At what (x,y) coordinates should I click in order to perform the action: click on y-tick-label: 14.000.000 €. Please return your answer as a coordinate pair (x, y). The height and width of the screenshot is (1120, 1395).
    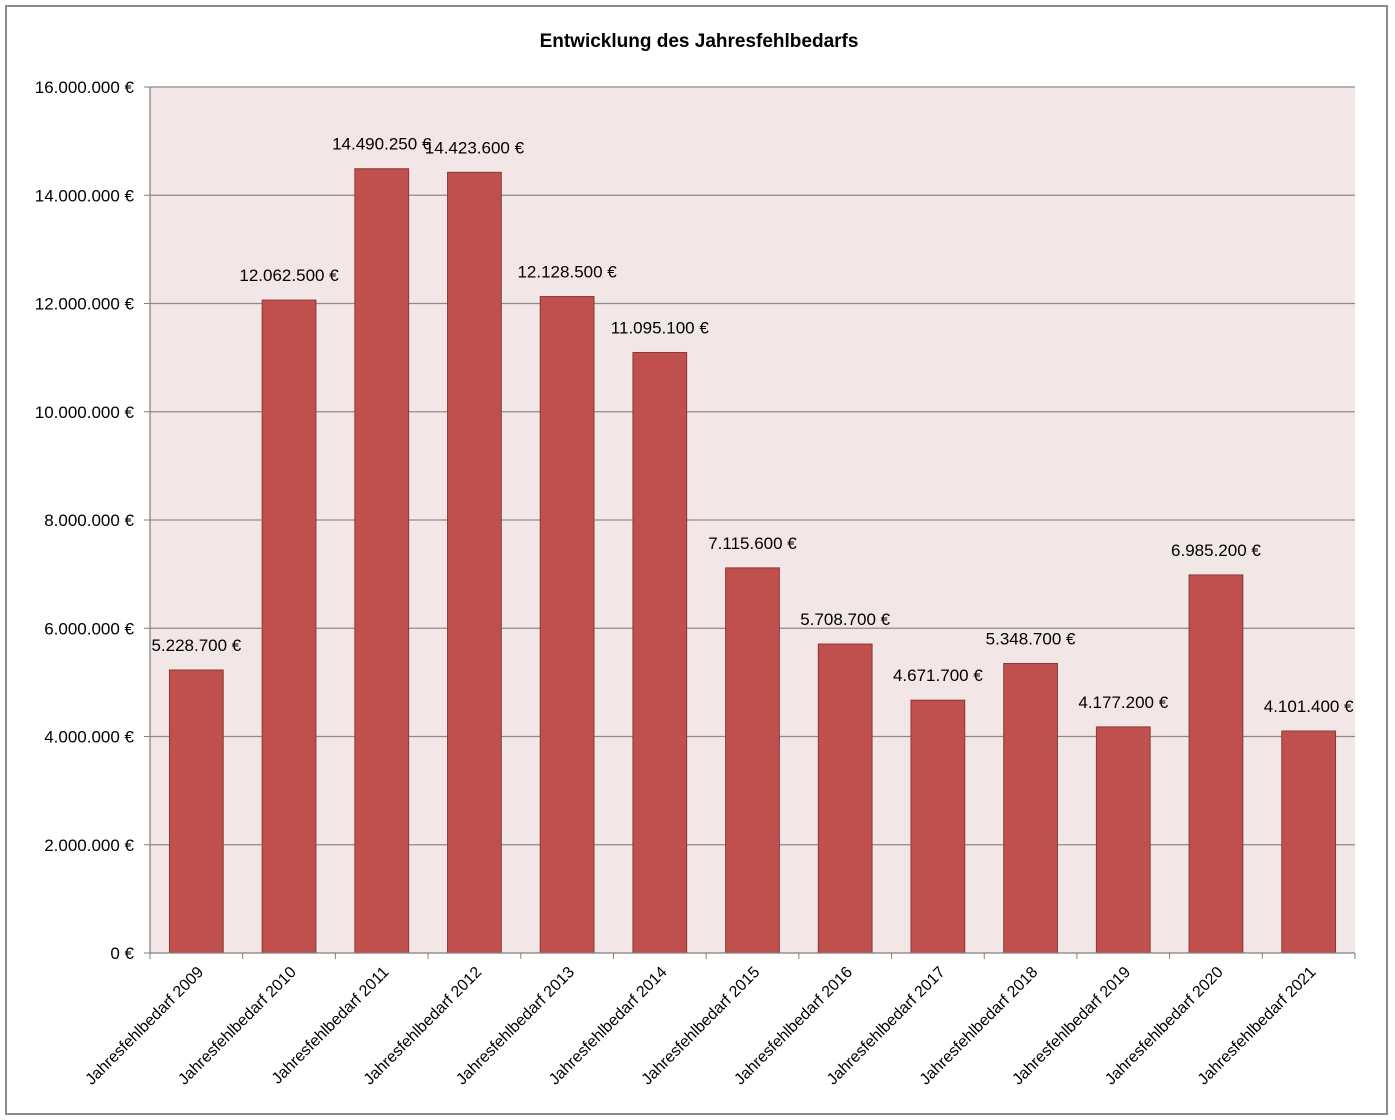
    Looking at the image, I should click on (85, 195).